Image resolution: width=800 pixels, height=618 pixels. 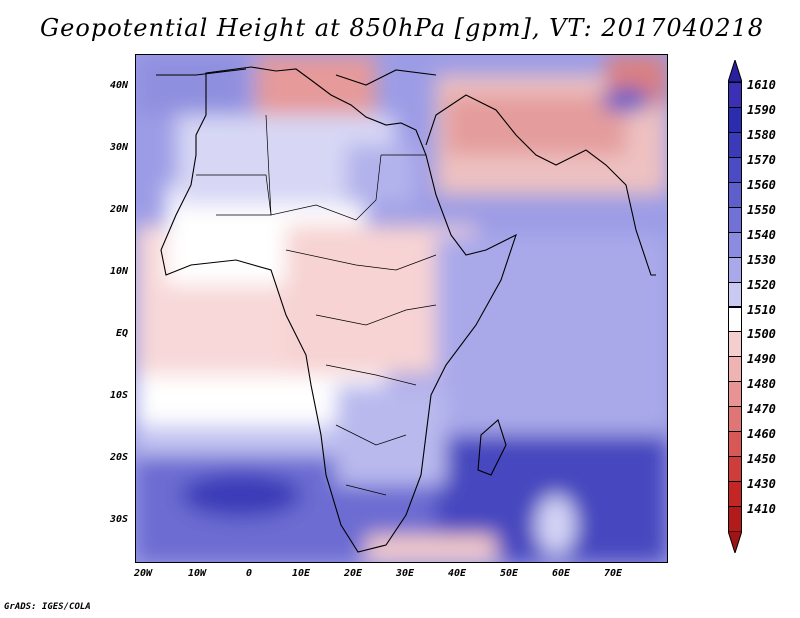 I want to click on x-tick: 10E, so click(x=301, y=573).